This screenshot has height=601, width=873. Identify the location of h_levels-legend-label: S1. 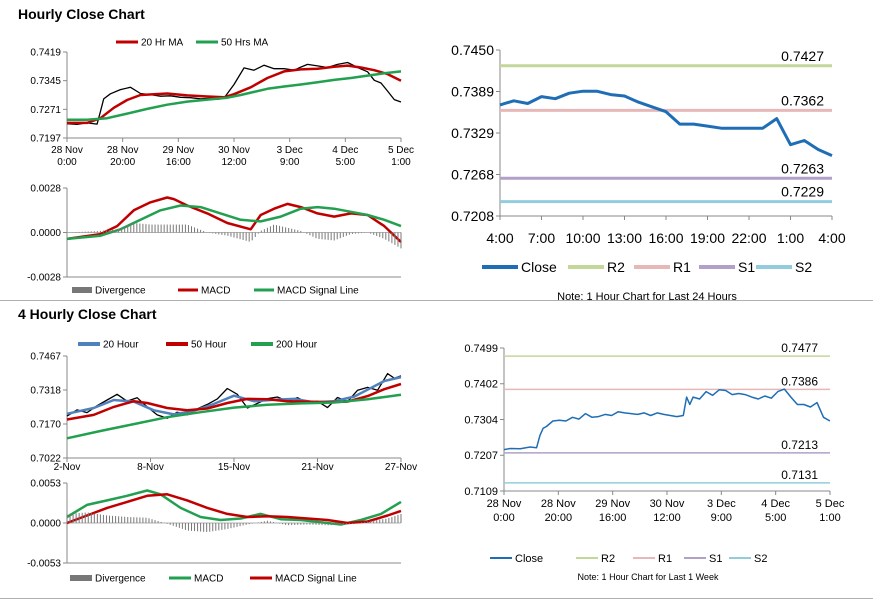
(746, 267).